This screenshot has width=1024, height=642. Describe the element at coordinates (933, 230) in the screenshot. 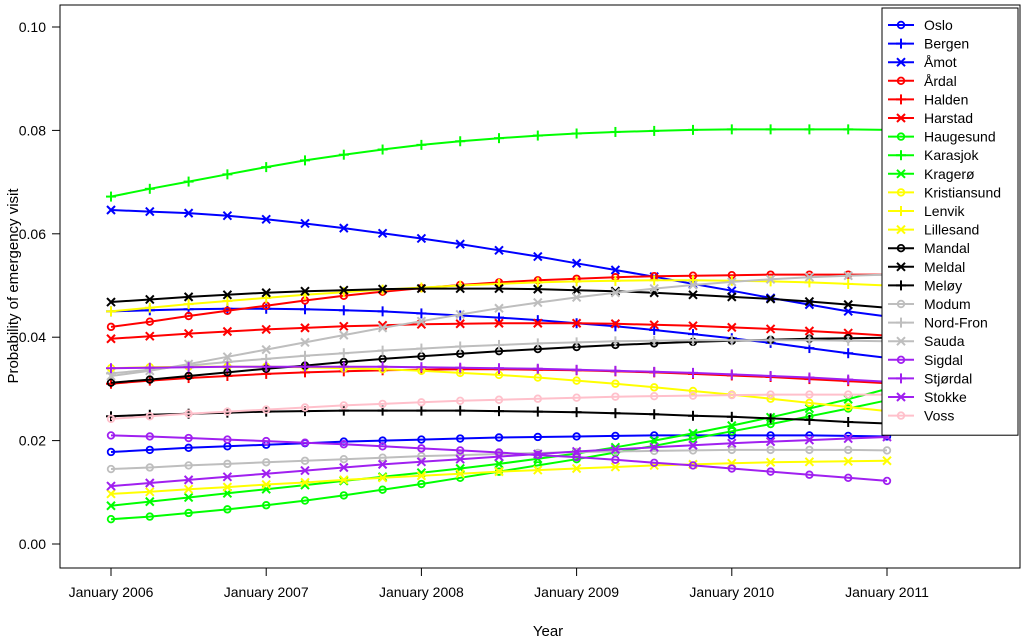

I see `legend-item: Lillesand` at that location.